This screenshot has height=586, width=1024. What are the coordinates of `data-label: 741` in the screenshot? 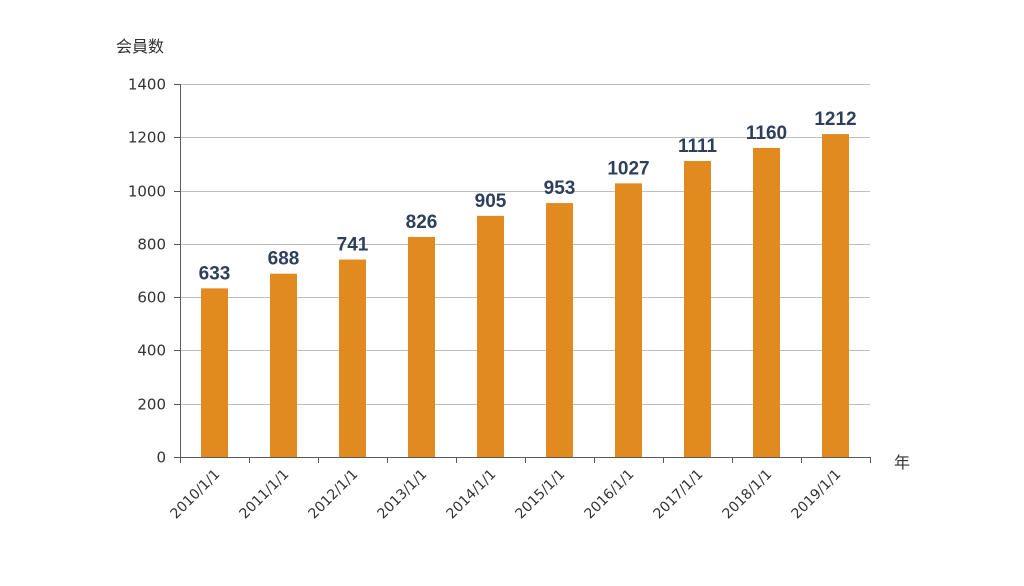 It's located at (353, 245).